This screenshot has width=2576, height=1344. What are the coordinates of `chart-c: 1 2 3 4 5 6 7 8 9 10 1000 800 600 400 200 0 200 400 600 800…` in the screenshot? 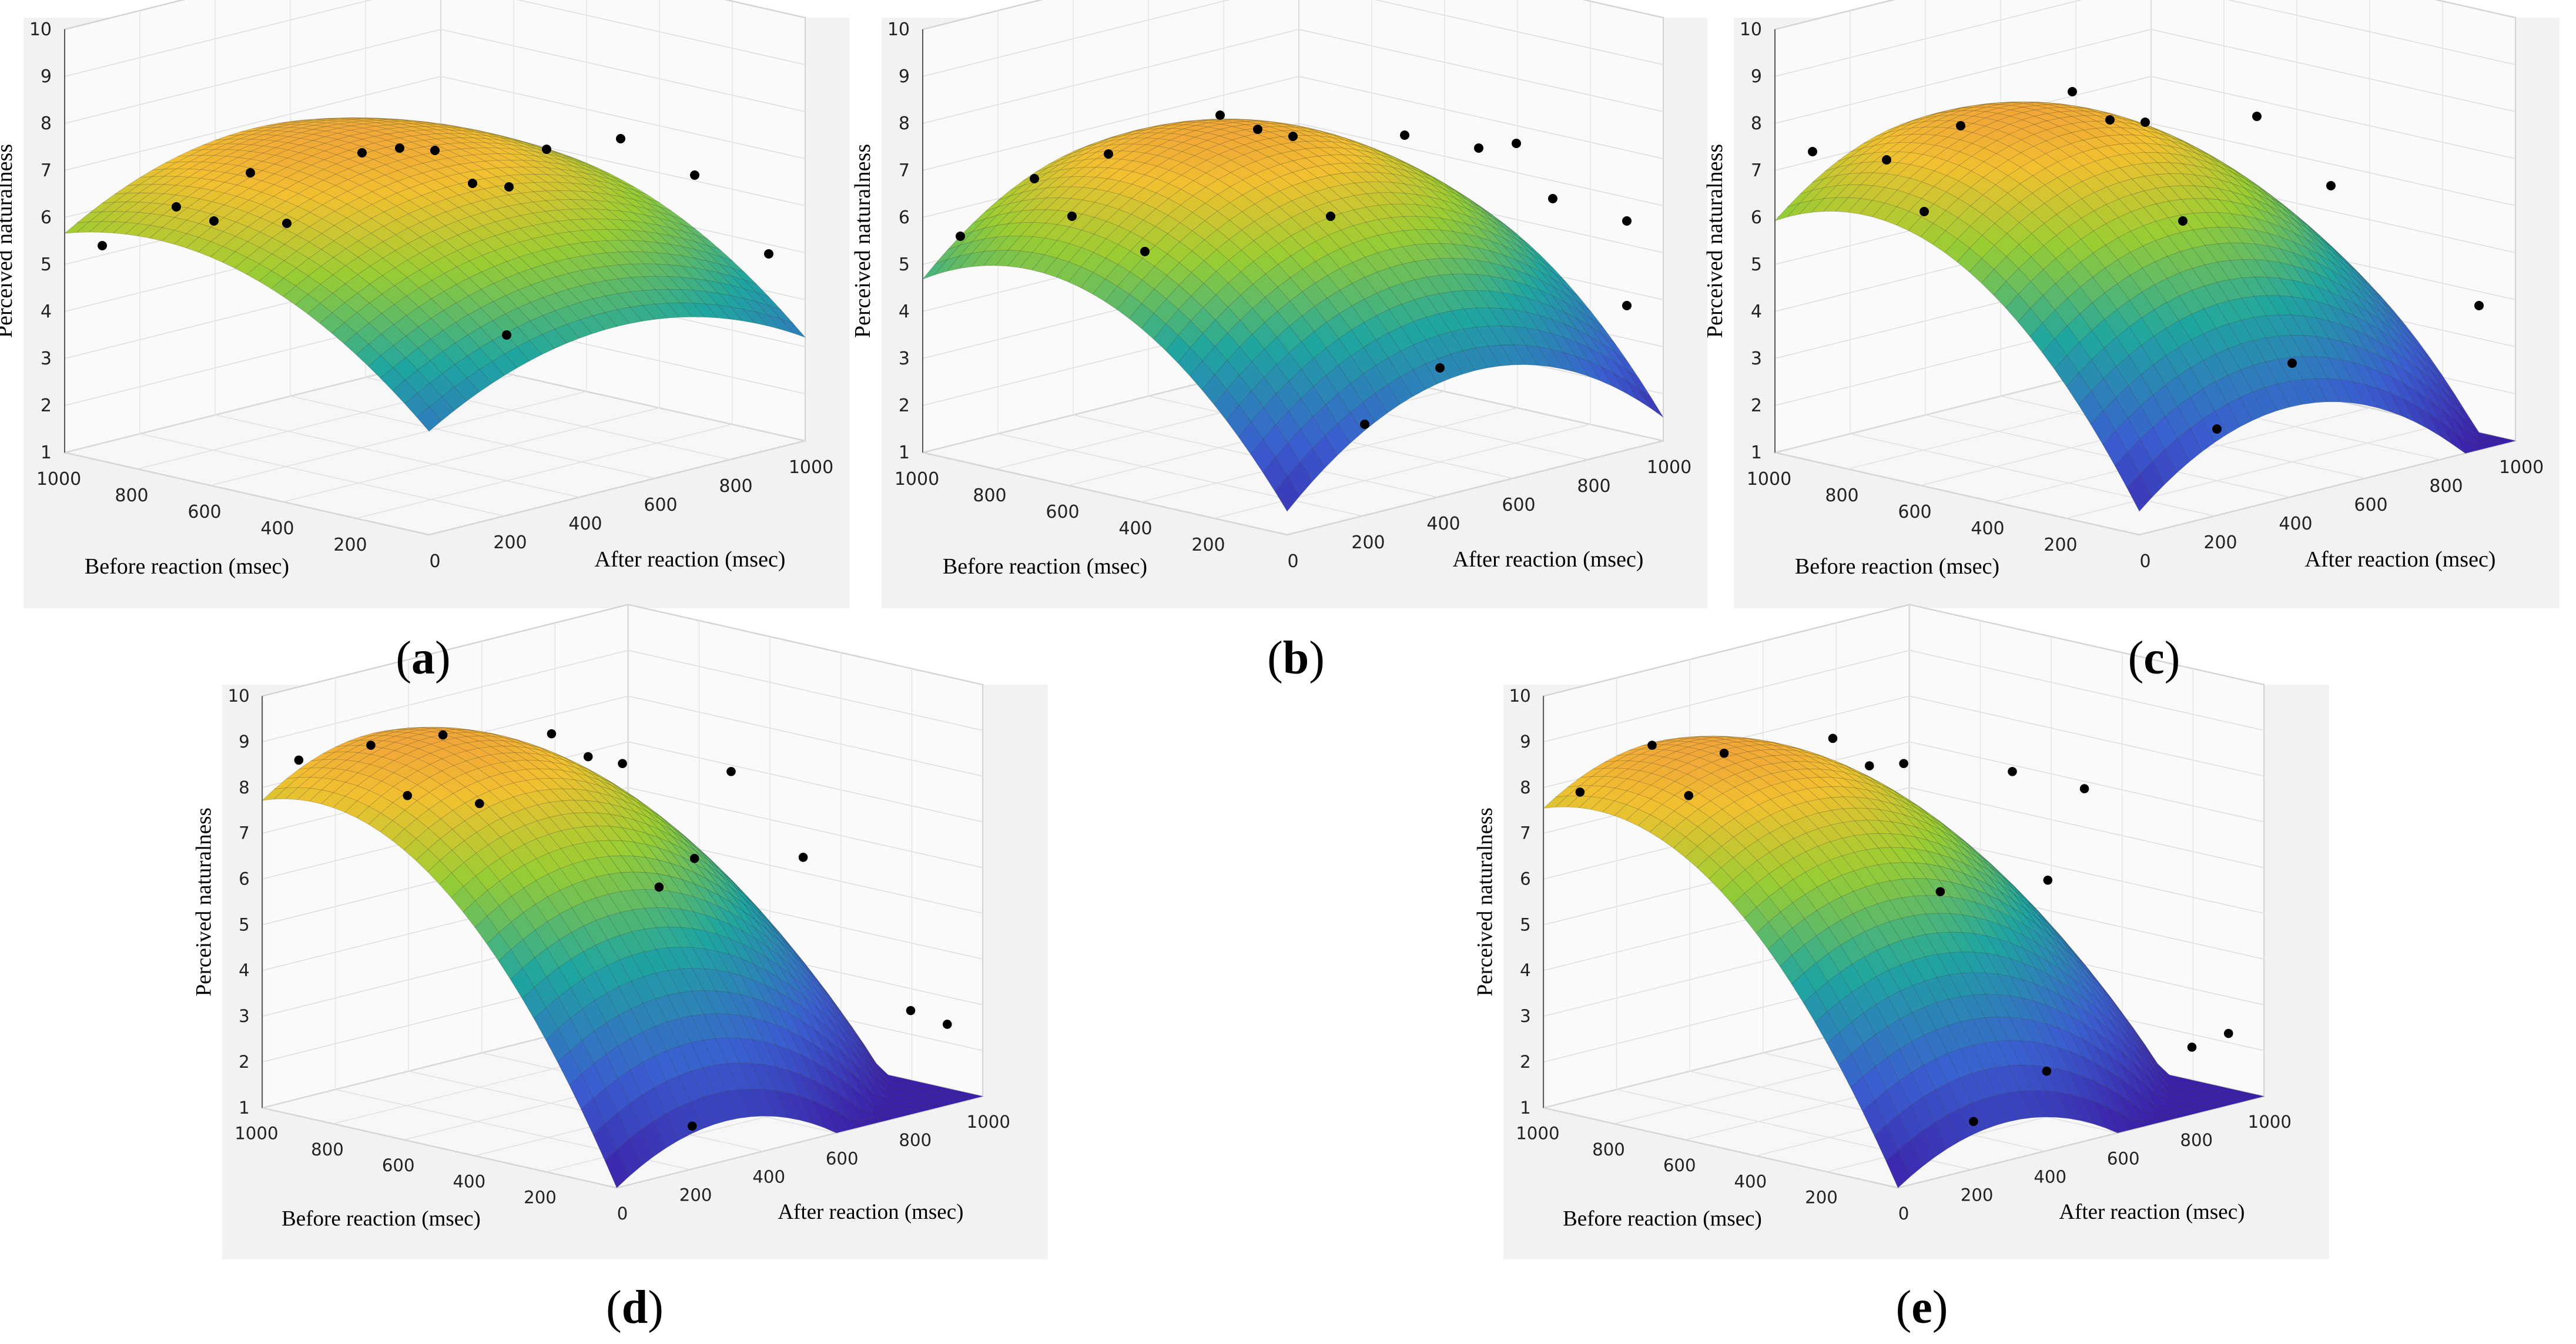 It's located at (2123, 289).